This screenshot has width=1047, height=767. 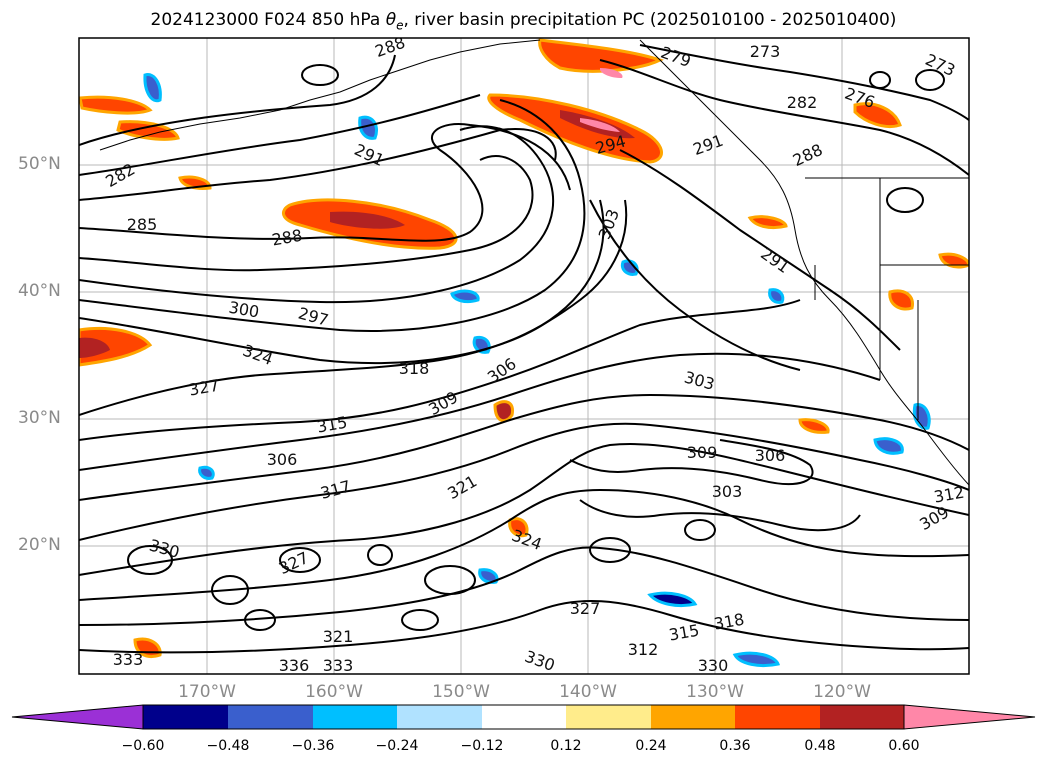 What do you see at coordinates (143, 746) in the screenshot?
I see `colorbar-tick: −0.60` at bounding box center [143, 746].